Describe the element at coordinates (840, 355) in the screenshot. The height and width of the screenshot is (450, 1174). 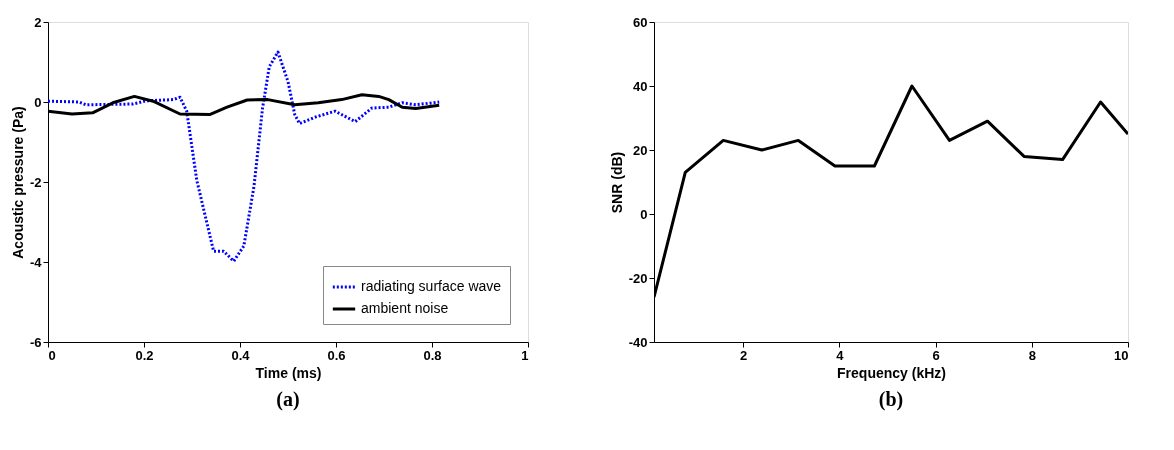
I see `x-tick-label: 4` at that location.